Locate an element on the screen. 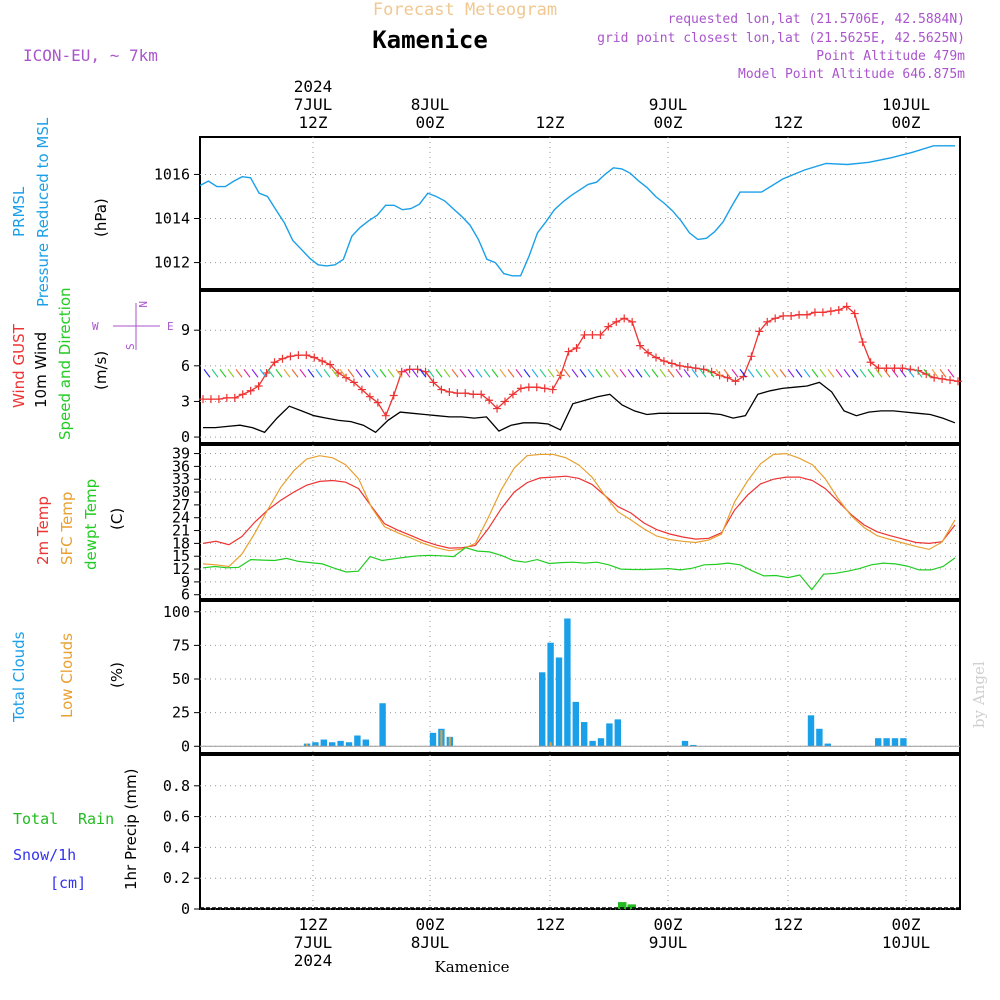 Image resolution: width=1000 pixels, height=1000 pixels. sfc-temp-line is located at coordinates (579, 510).